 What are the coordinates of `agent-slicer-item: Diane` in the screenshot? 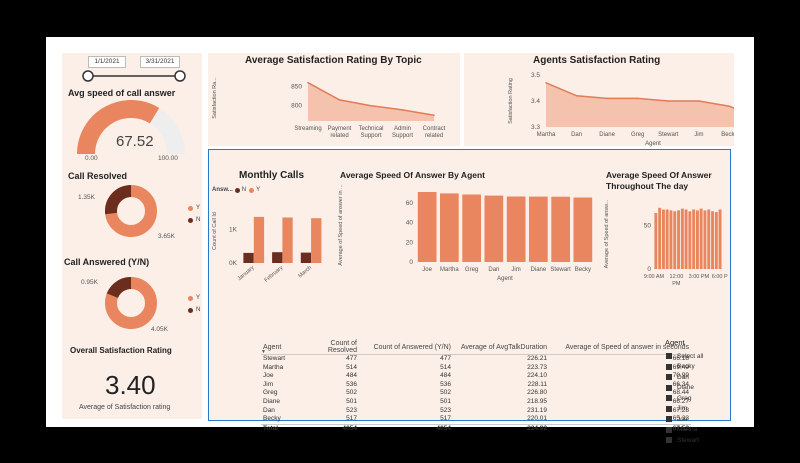 It's located at (696, 388).